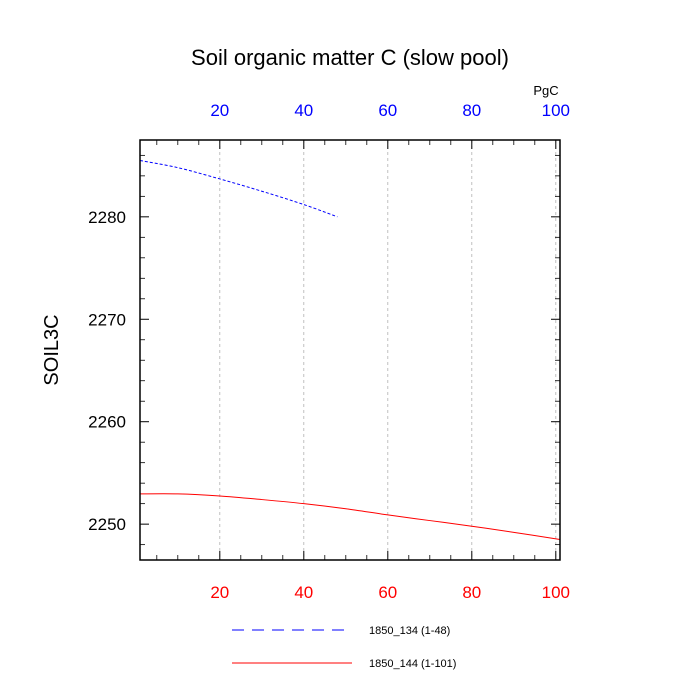 The image size is (700, 700). Describe the element at coordinates (471, 110) in the screenshot. I see `x-tick-label-top: 80` at that location.